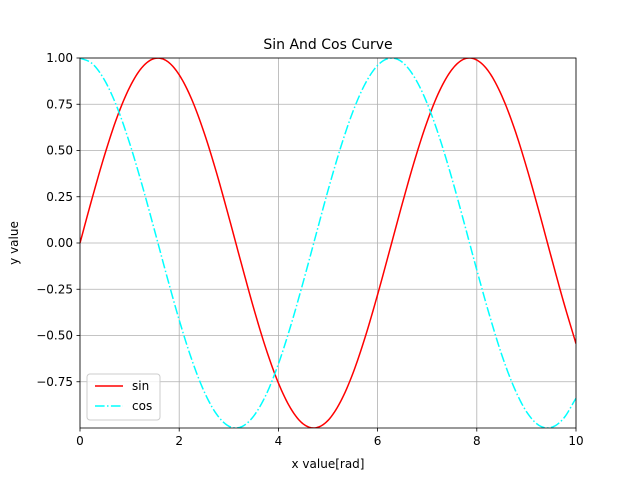 This screenshot has width=640, height=480. What do you see at coordinates (59, 58) in the screenshot?
I see `y-tick-label: 1.00` at bounding box center [59, 58].